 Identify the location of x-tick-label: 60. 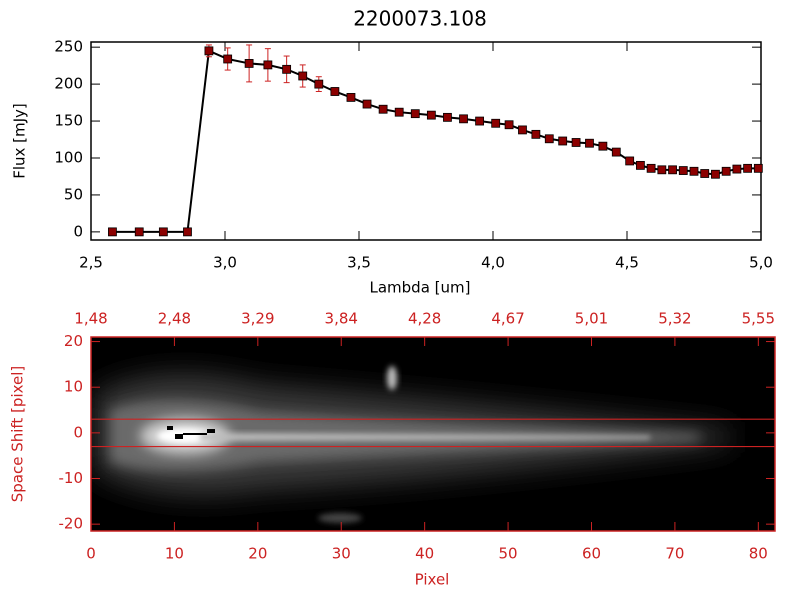
(591, 554).